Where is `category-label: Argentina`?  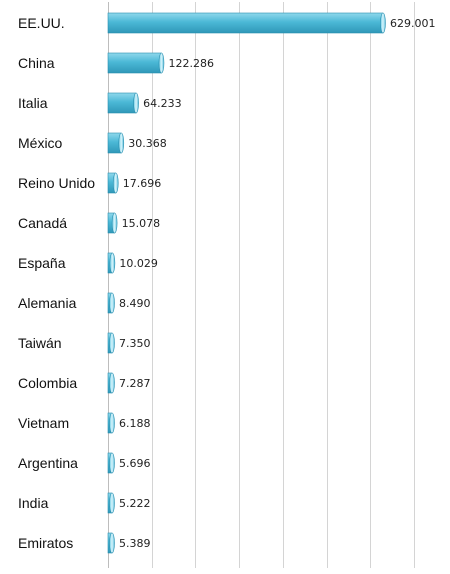
category-label: Argentina is located at coordinates (48, 463).